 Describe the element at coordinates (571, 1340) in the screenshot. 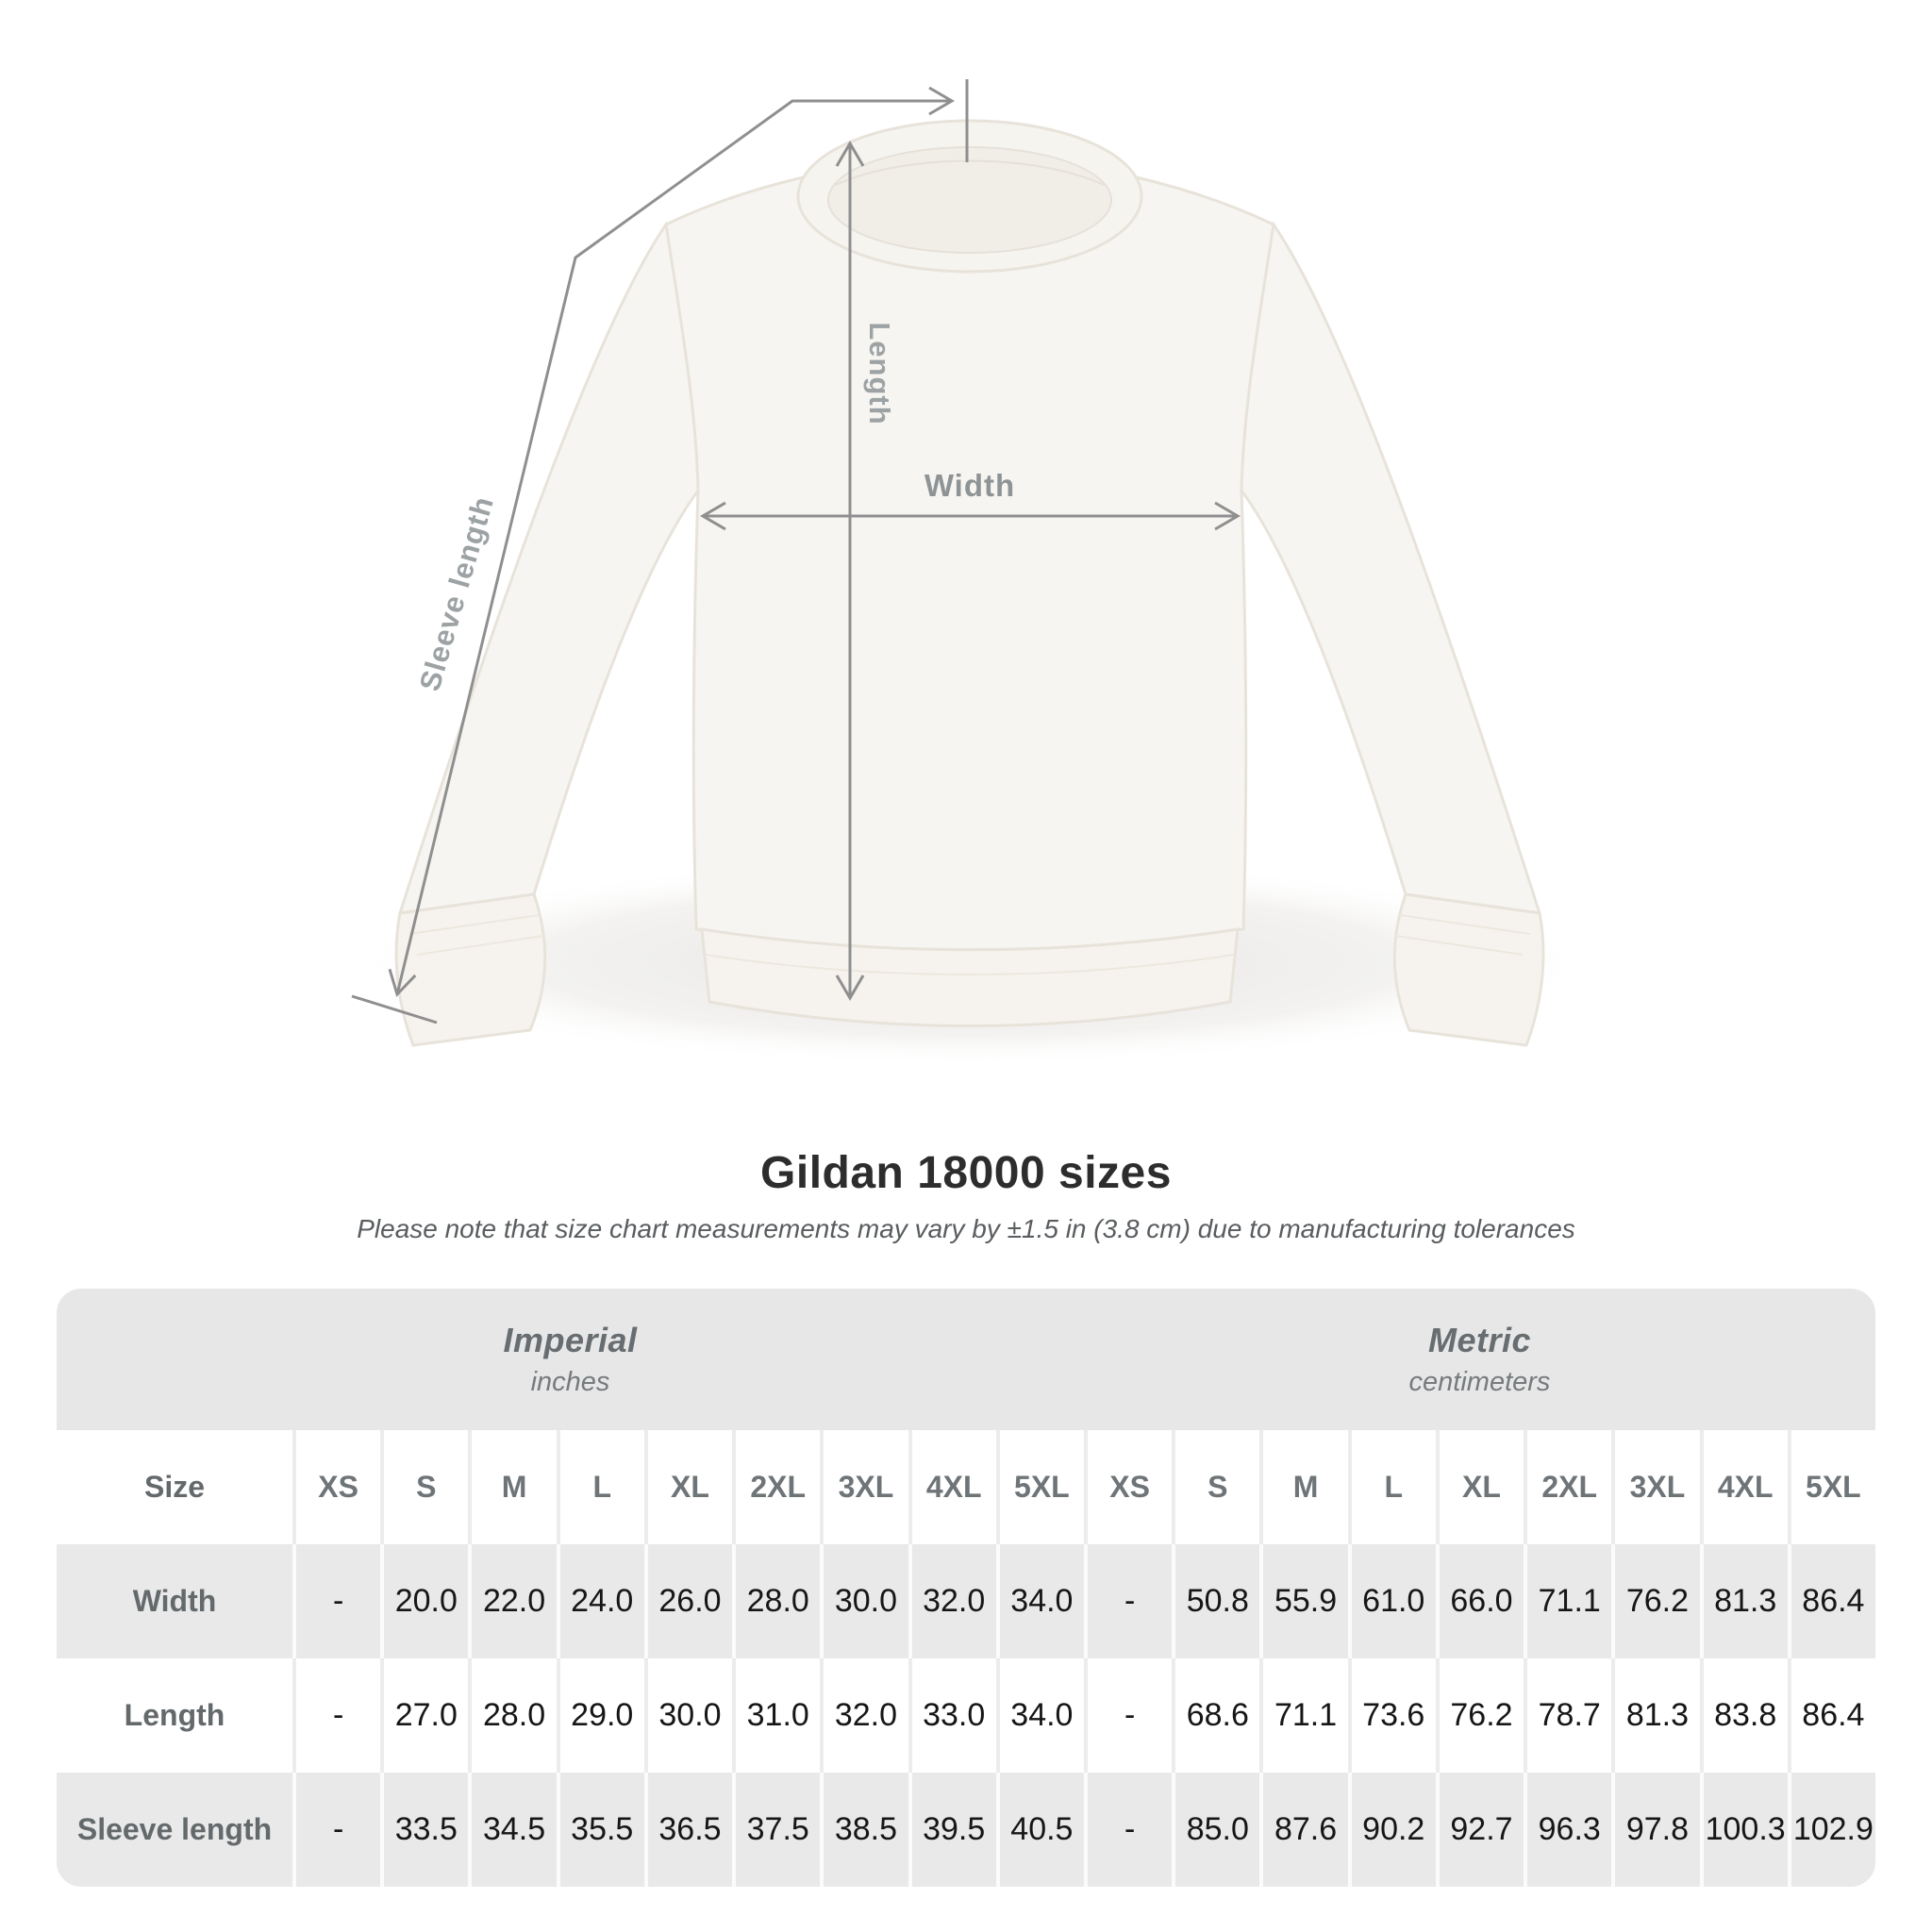

I see `imperial-name: Imperial` at that location.